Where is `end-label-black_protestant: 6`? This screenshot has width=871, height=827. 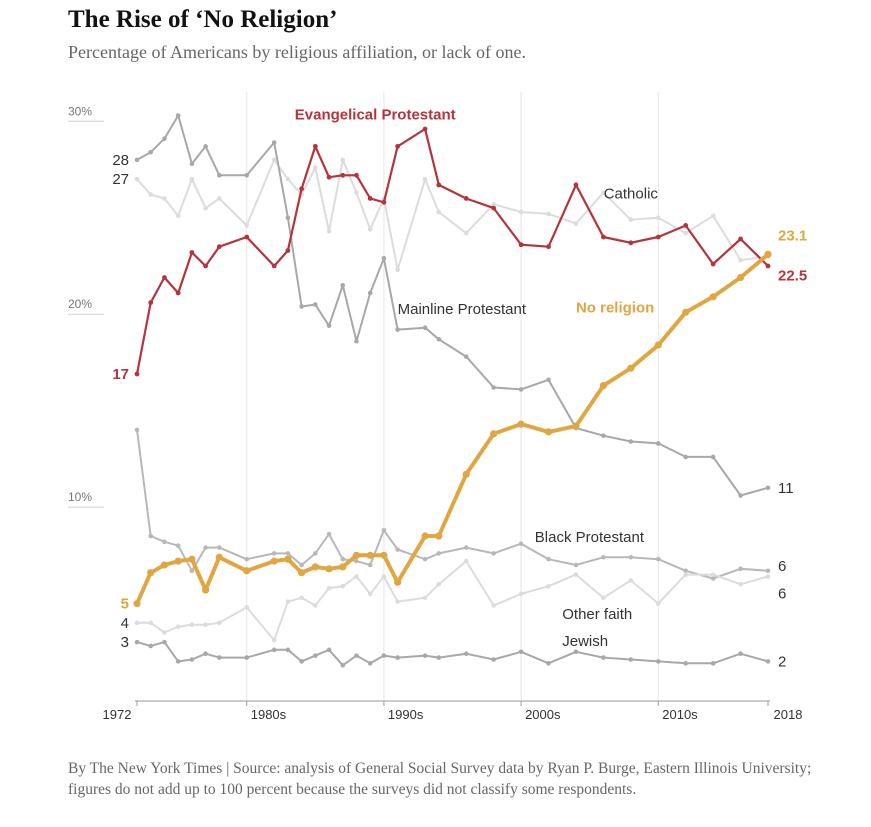
end-label-black_protestant: 6 is located at coordinates (782, 566).